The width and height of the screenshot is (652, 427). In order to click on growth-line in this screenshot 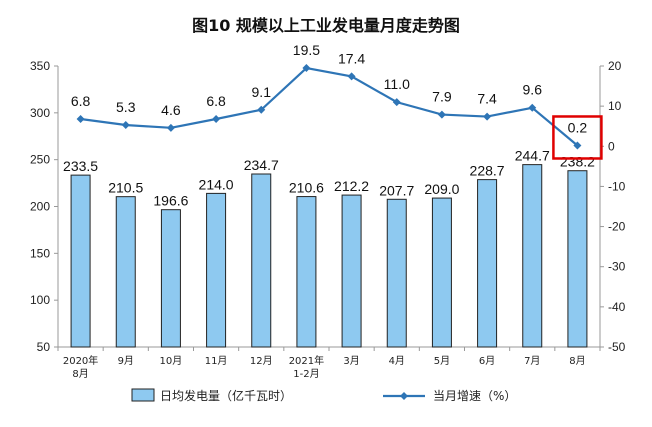, I will do `click(329, 106)`.